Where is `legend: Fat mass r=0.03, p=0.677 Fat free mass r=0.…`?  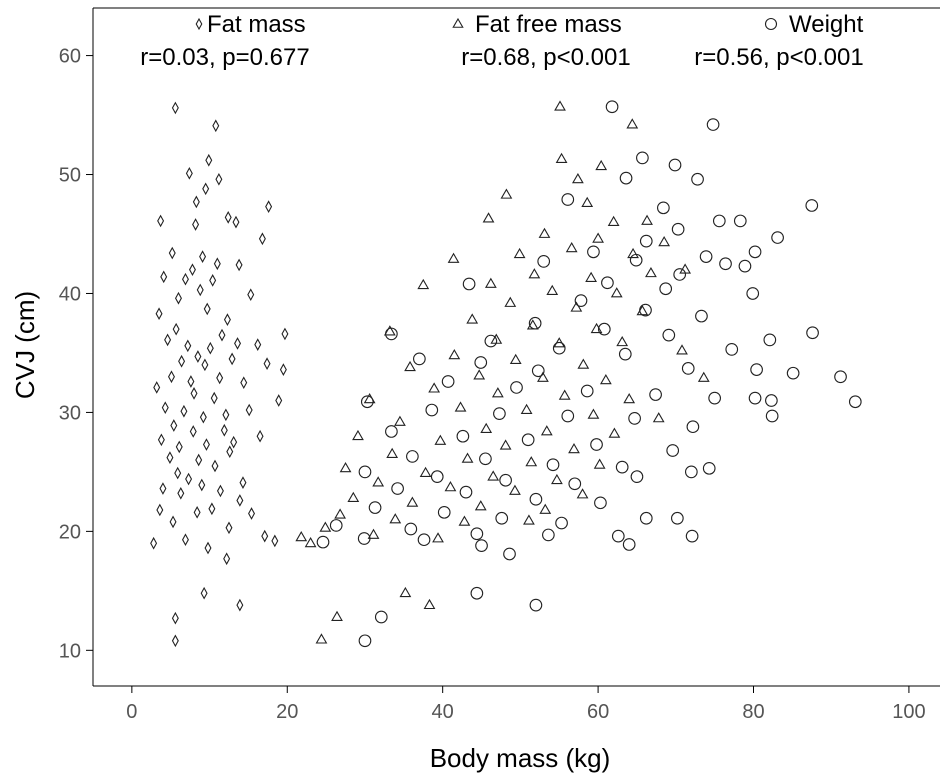
legend: Fat mass r=0.03, p=0.677 Fat free mass r=0.… is located at coordinates (501, 41).